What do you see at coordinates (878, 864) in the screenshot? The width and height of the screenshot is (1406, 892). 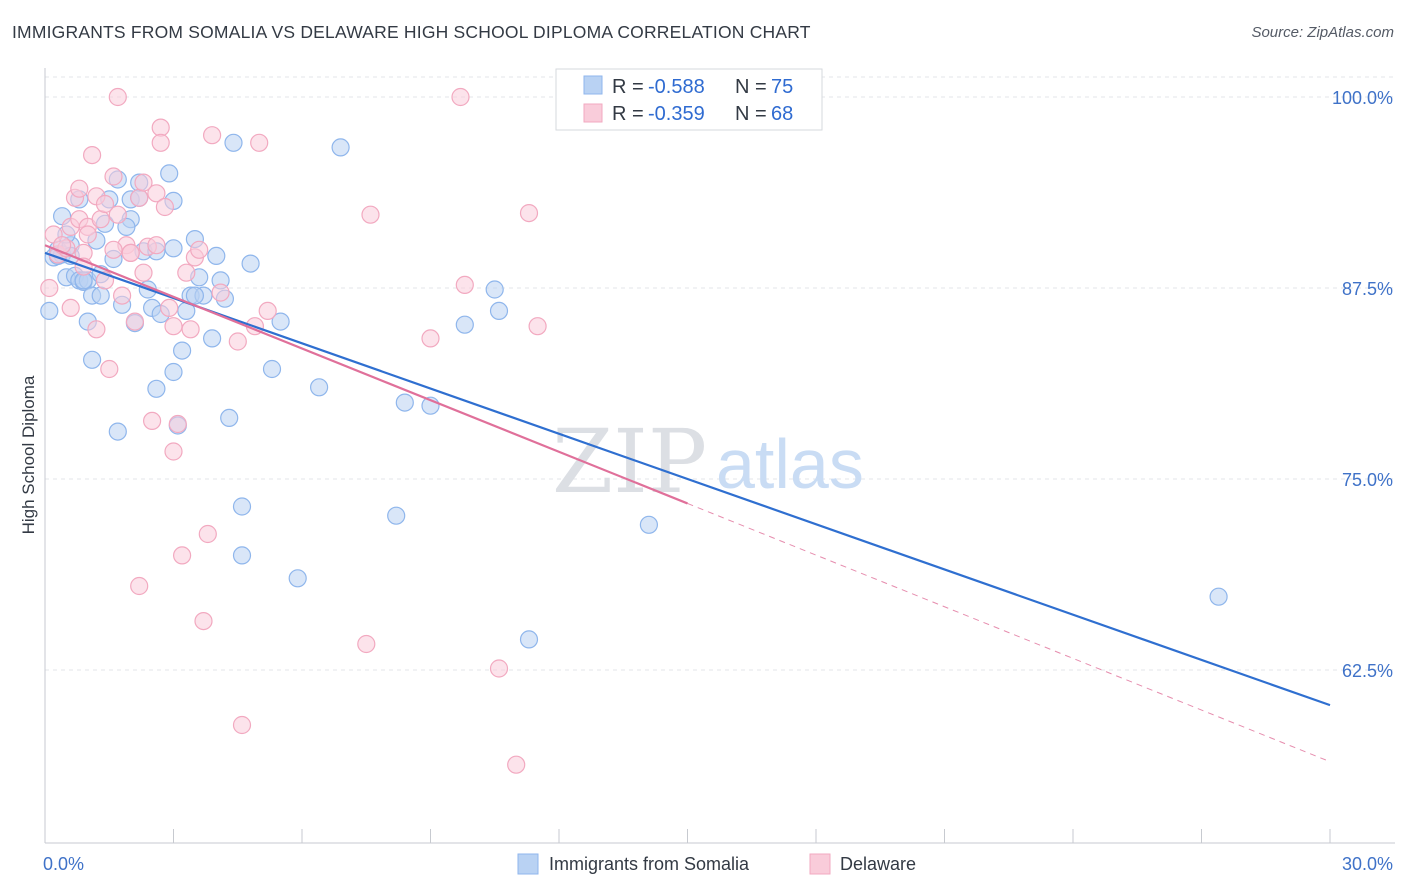 I see `bottom-legend-label-delaware: Delaware` at bounding box center [878, 864].